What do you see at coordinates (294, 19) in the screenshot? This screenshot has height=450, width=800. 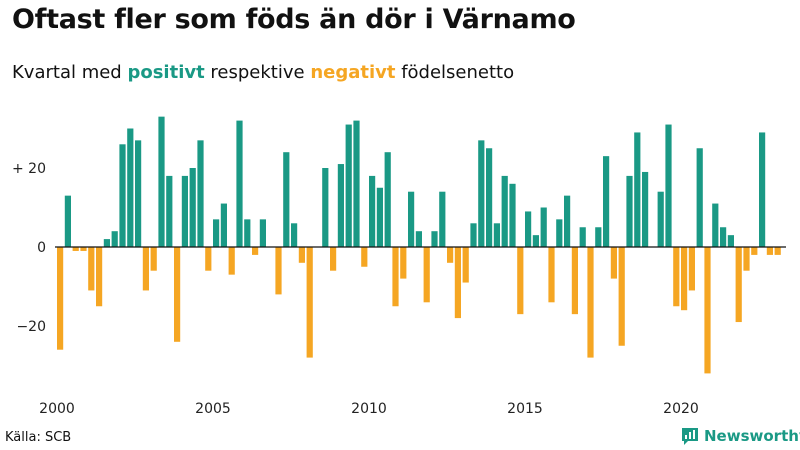 I see `chart-title: Oftast fler som föds än dör i Värnamo` at bounding box center [294, 19].